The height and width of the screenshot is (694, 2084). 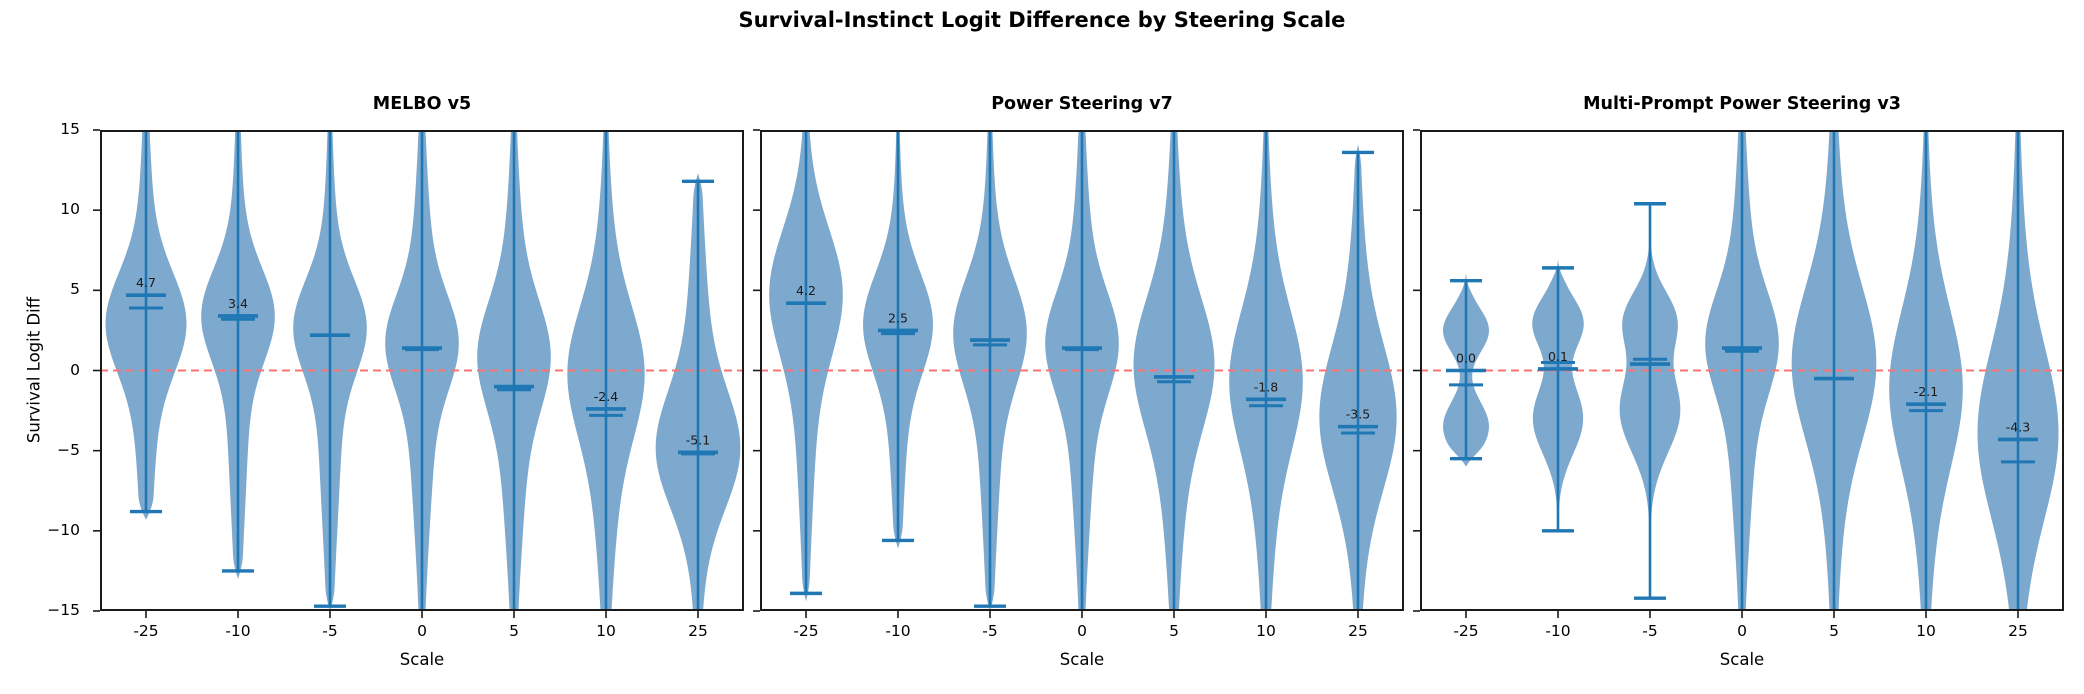 What do you see at coordinates (75, 289) in the screenshot?
I see `y-tick-label: 5` at bounding box center [75, 289].